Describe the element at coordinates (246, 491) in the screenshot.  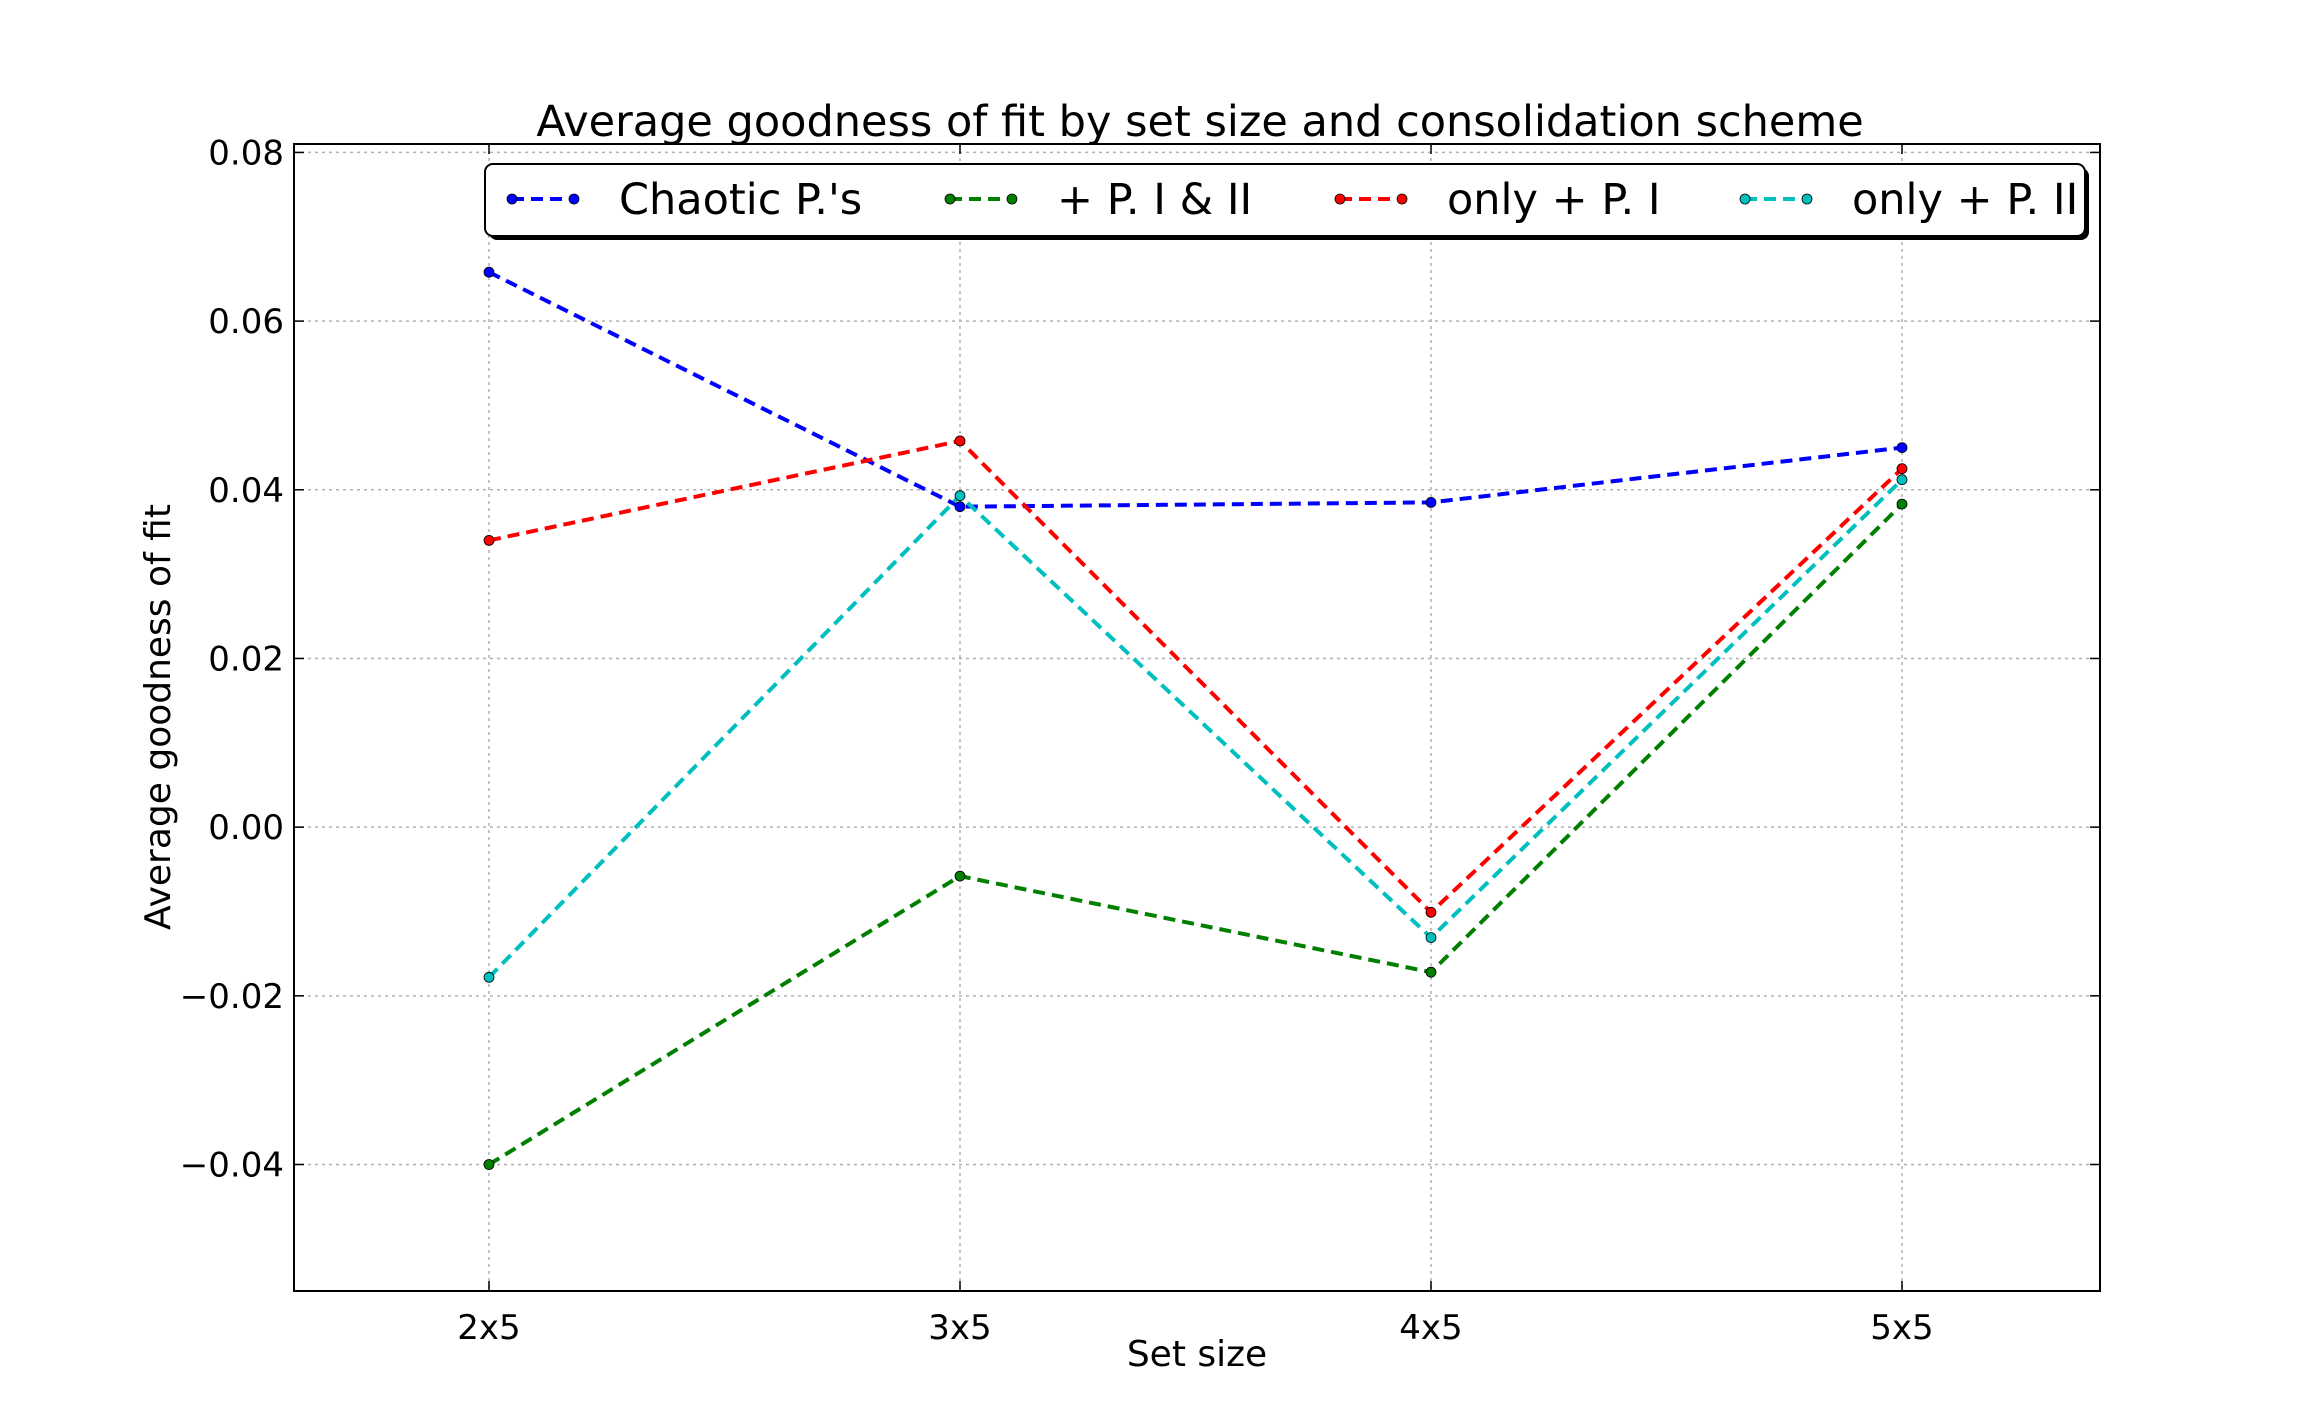
I see `y-tick-label: 0.04` at that location.